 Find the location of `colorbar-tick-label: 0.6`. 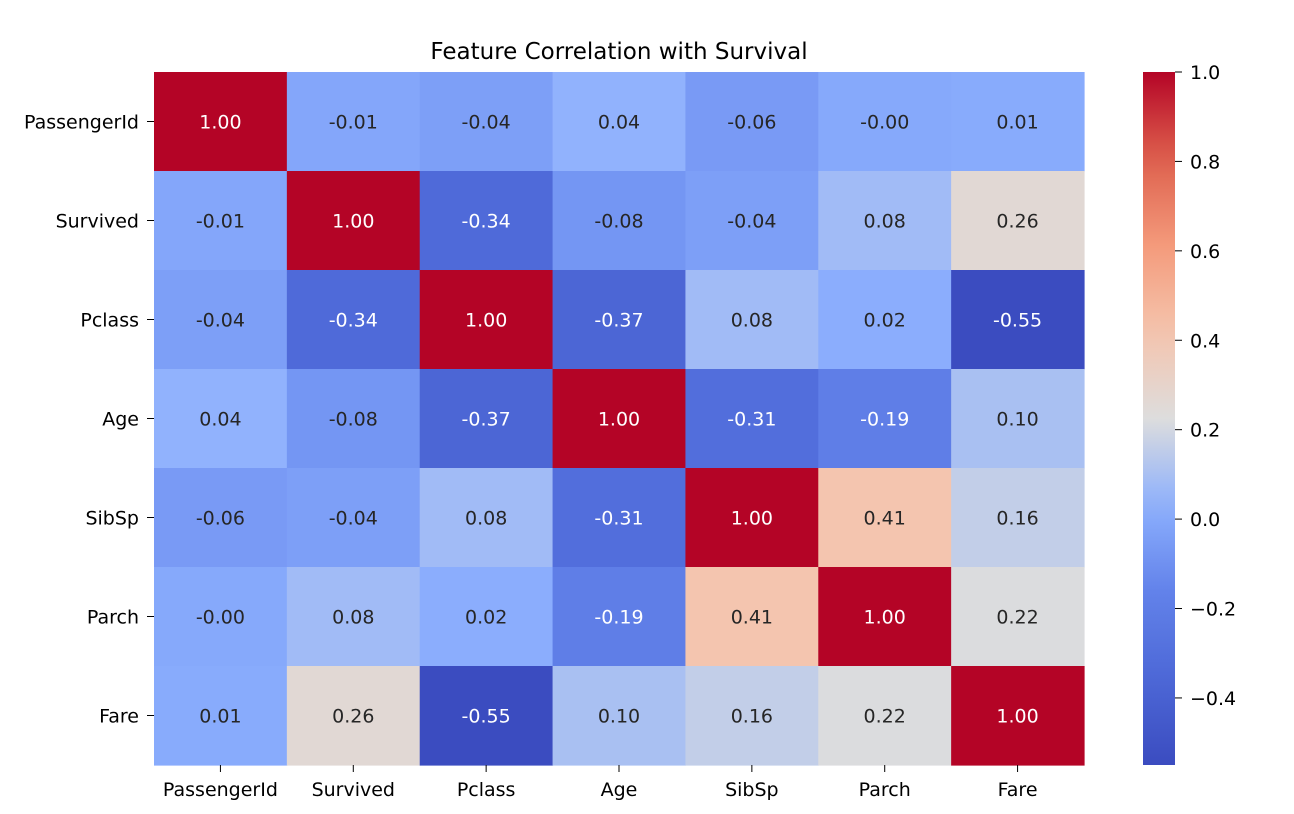

colorbar-tick-label: 0.6 is located at coordinates (1205, 252).